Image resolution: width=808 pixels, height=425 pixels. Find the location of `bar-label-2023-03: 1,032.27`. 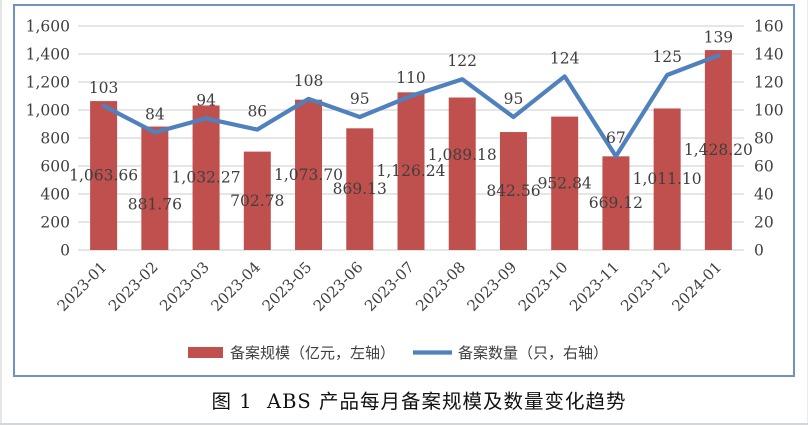

bar-label-2023-03: 1,032.27 is located at coordinates (206, 178).